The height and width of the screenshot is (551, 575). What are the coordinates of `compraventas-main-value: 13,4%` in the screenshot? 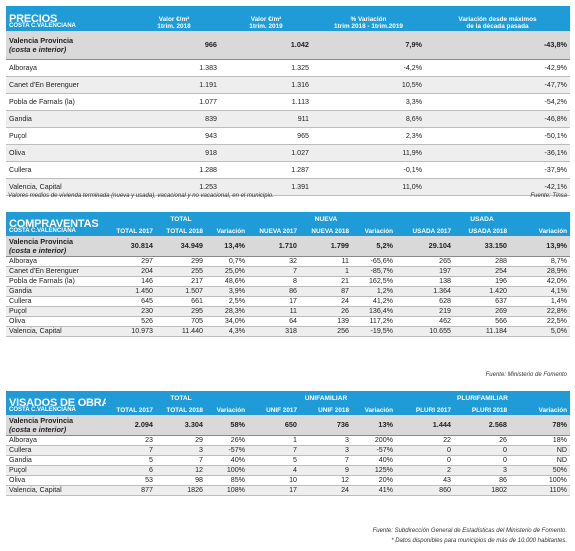 It's located at (227, 246).